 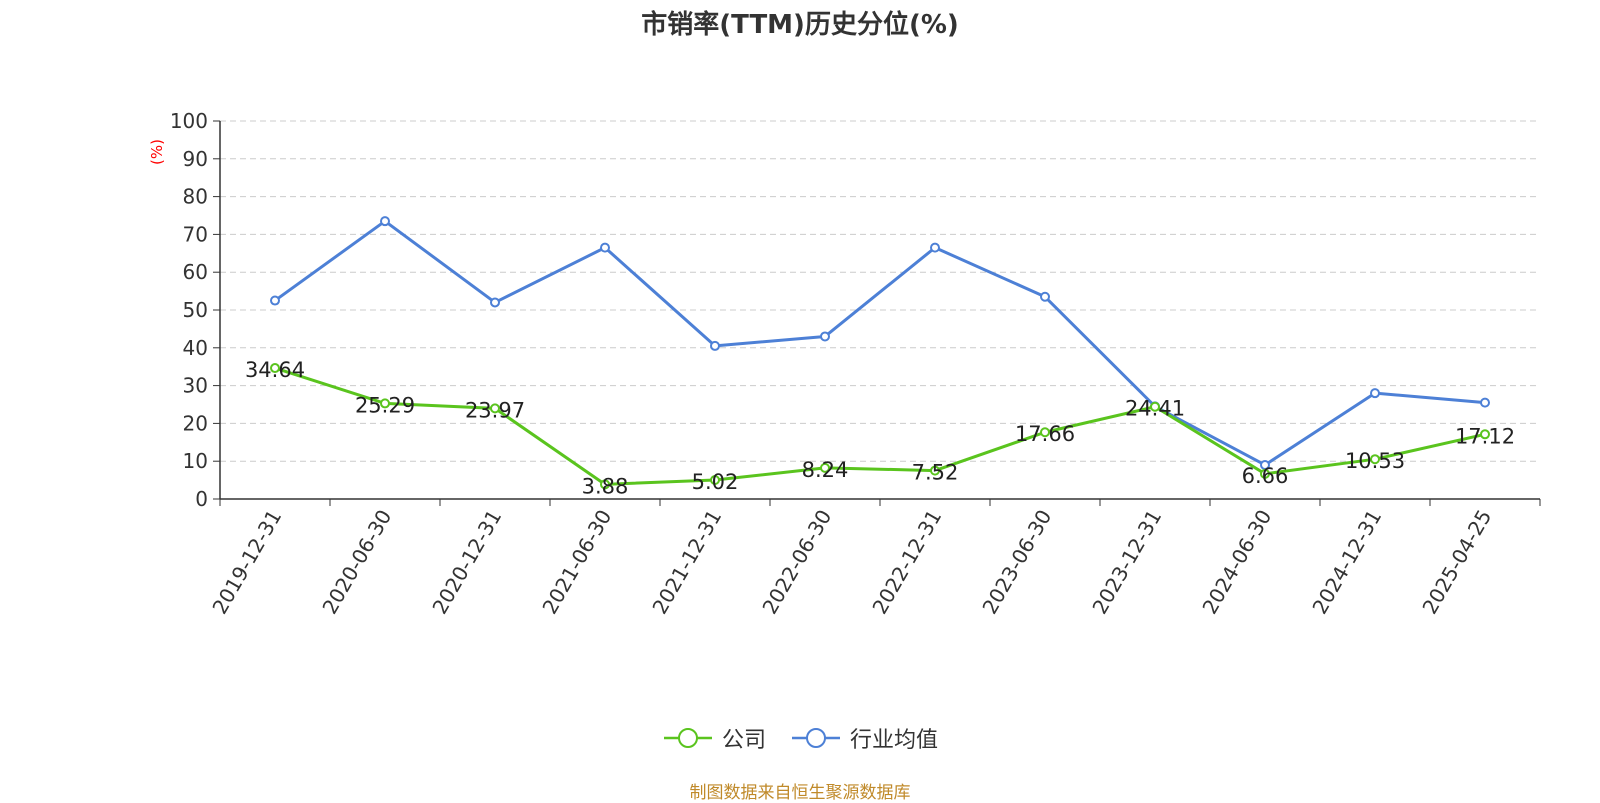 I want to click on y-tick-label: 60, so click(x=195, y=272).